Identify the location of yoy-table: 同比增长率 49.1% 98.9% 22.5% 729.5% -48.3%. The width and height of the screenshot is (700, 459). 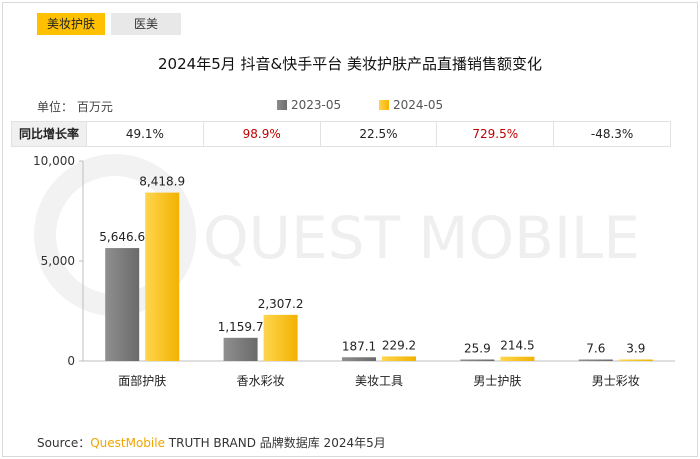
(341, 134).